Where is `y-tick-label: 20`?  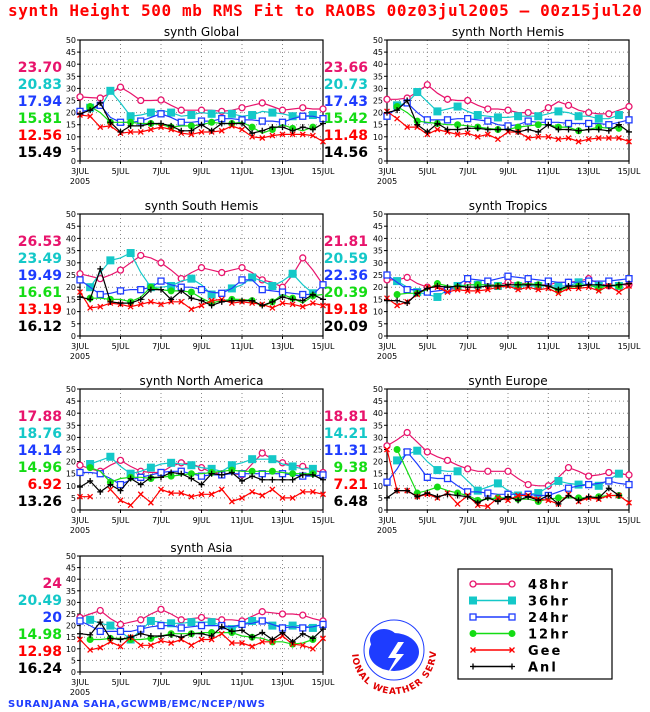 y-tick-label: 20 is located at coordinates (71, 113).